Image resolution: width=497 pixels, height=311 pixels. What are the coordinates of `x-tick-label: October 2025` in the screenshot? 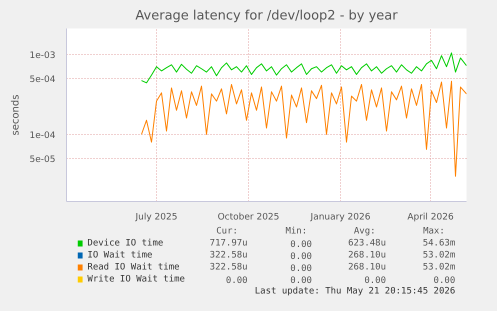 It's located at (249, 217).